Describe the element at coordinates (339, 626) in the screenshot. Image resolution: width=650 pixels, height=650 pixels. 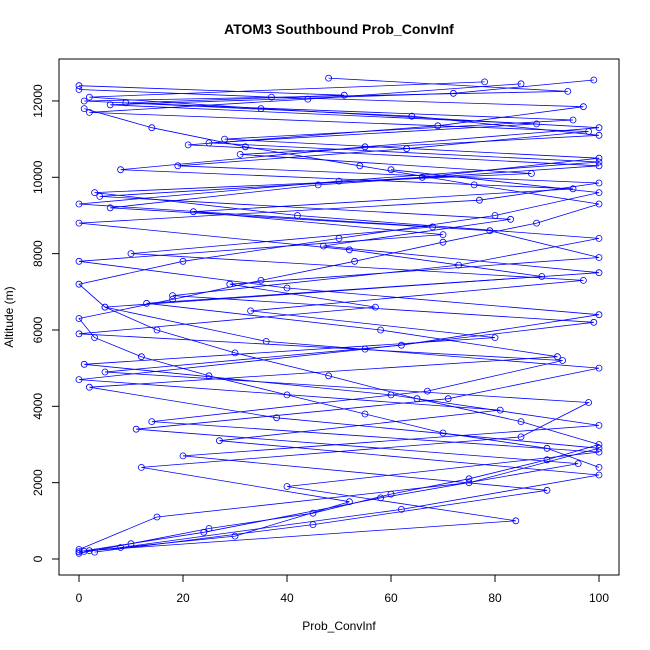
I see `x-axis-label: Prob_ConvInf` at that location.